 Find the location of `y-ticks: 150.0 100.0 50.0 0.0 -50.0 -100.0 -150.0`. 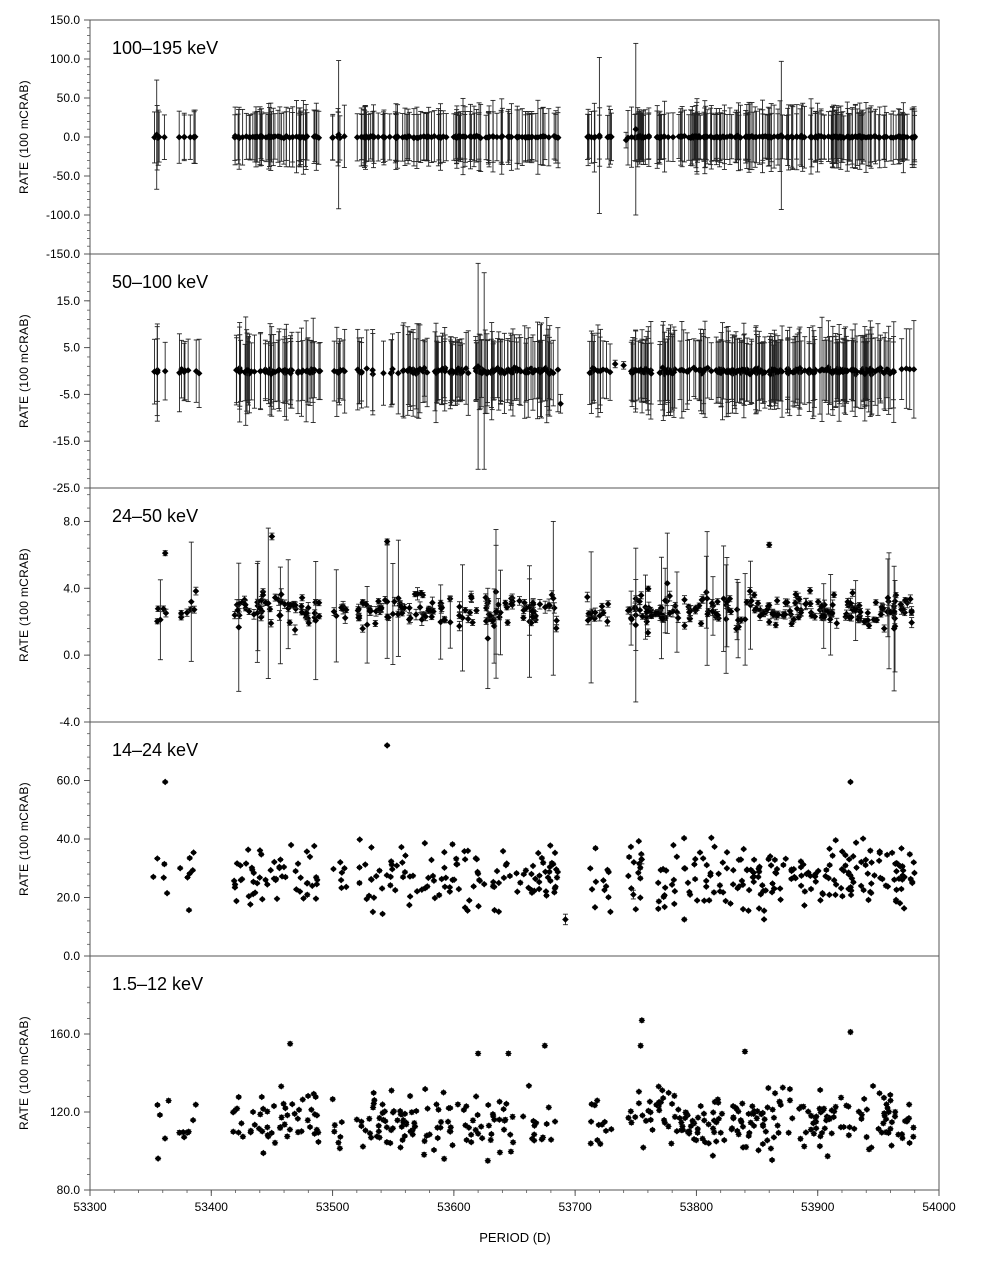

y-ticks: 150.0 100.0 50.0 0.0 -50.0 -100.0 -150.0 is located at coordinates (68, 137).